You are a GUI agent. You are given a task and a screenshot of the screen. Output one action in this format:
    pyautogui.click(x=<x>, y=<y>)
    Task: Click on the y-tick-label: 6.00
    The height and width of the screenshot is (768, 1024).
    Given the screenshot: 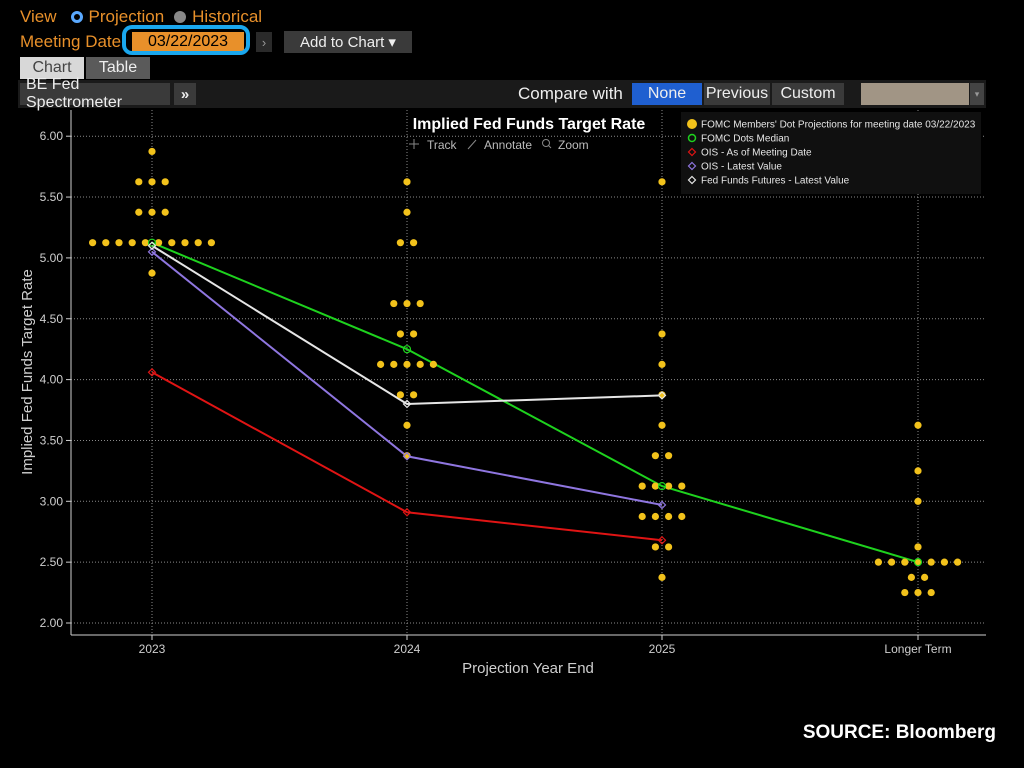 What is the action you would take?
    pyautogui.click(x=52, y=136)
    